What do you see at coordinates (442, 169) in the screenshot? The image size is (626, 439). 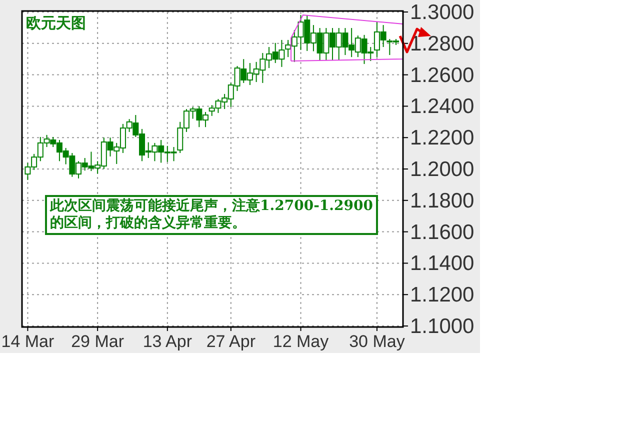 I see `y-tick-label: 1.2000` at bounding box center [442, 169].